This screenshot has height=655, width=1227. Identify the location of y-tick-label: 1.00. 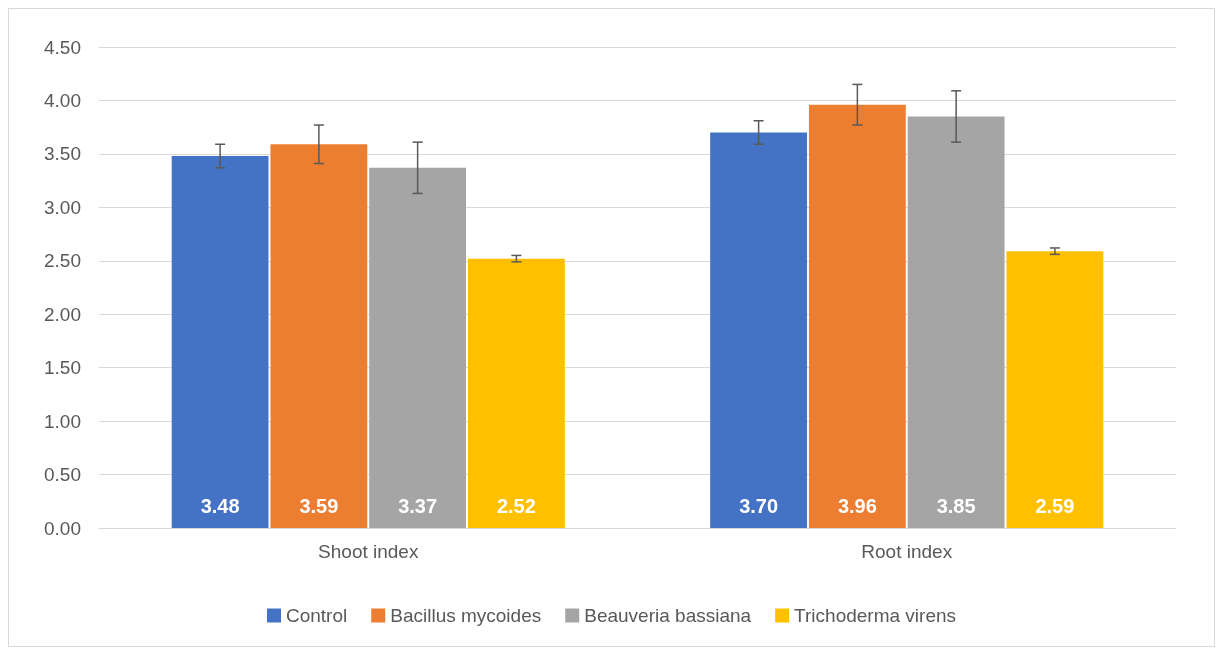
(62, 421).